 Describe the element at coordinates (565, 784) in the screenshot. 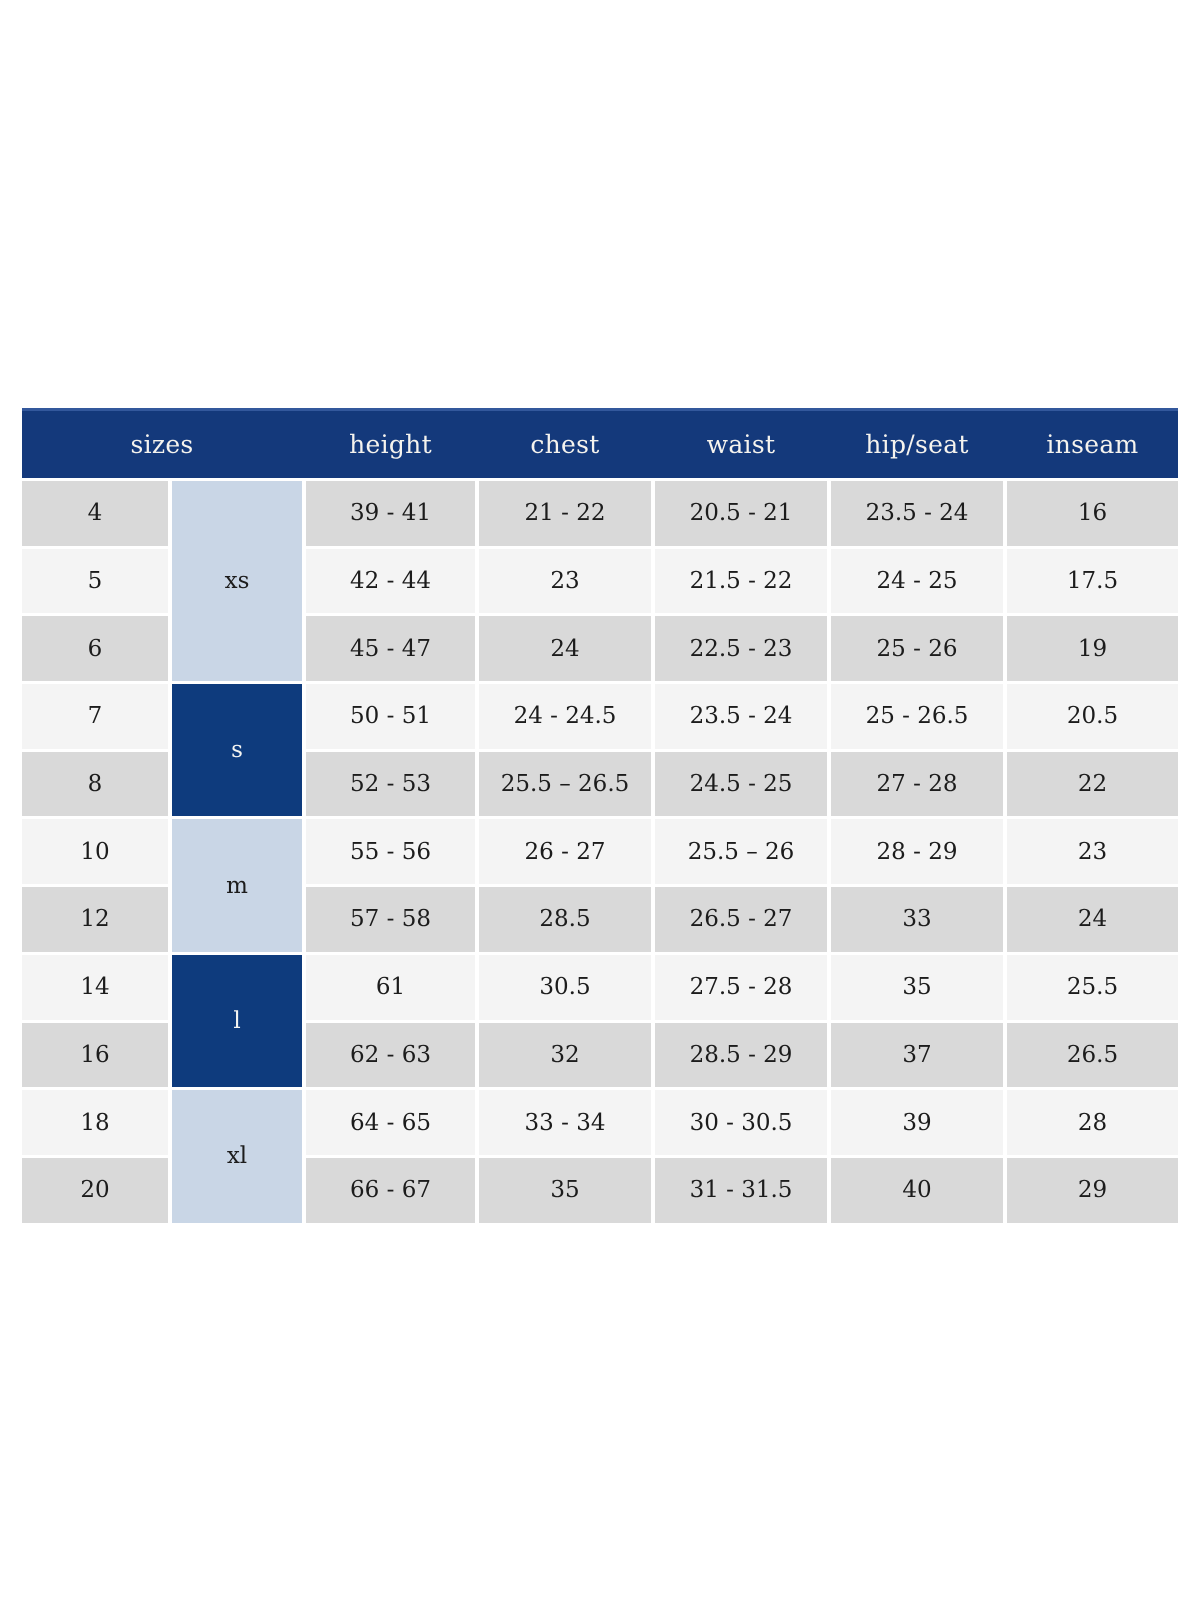

I see `cell-chest: 25.5 – 26.5` at that location.